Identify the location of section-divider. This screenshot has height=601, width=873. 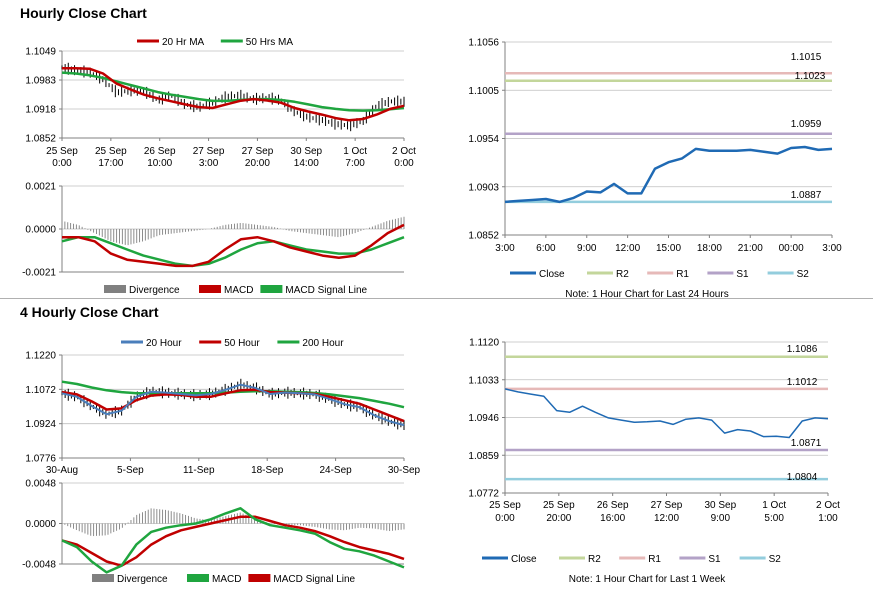
(436, 298).